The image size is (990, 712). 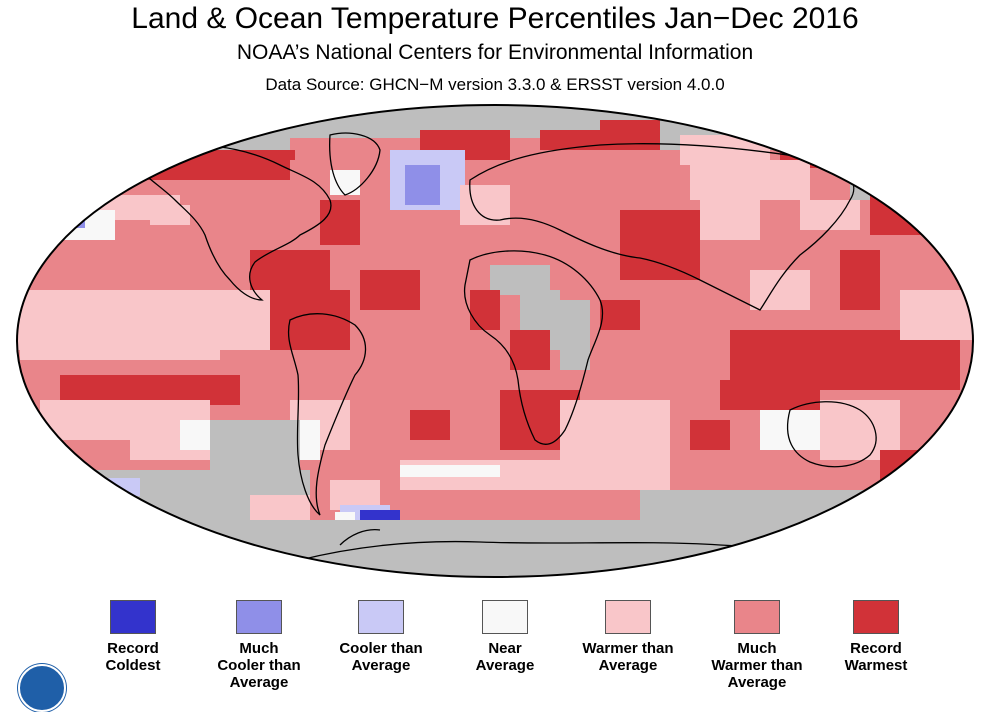 What do you see at coordinates (628, 657) in the screenshot?
I see `legend-label: Warmer than Average` at bounding box center [628, 657].